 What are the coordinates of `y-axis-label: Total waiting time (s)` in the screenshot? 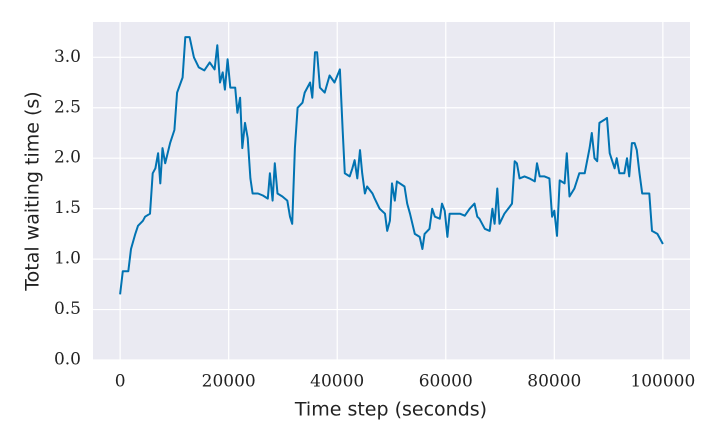 It's located at (33, 191).